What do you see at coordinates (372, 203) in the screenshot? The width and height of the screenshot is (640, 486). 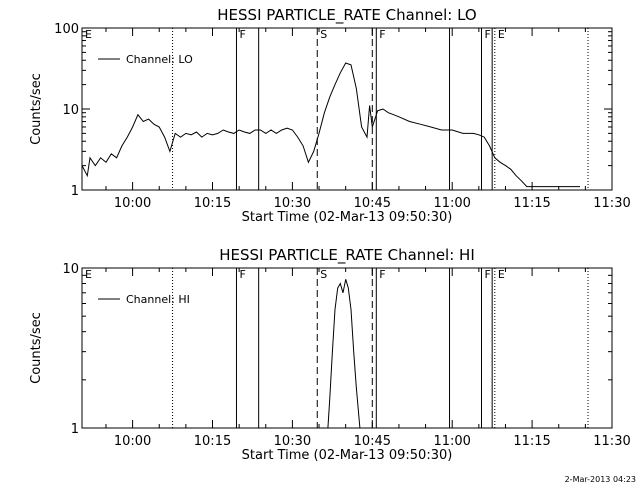 I see `x-tick-label-lo: 10:45` at bounding box center [372, 203].